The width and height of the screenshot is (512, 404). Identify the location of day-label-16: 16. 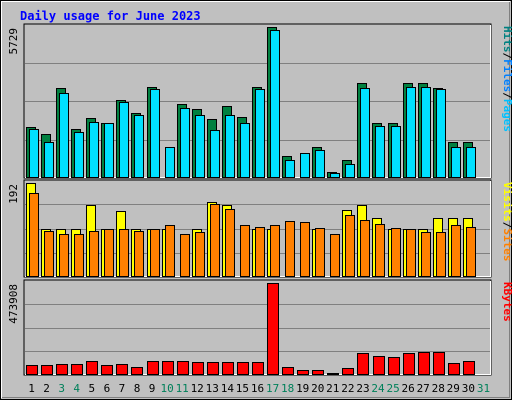
(257, 388).